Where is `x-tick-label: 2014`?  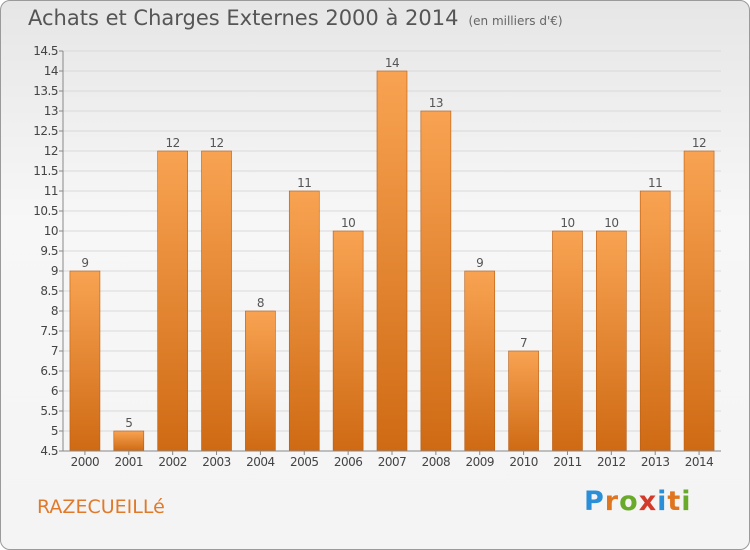
x-tick-label: 2014 is located at coordinates (699, 462).